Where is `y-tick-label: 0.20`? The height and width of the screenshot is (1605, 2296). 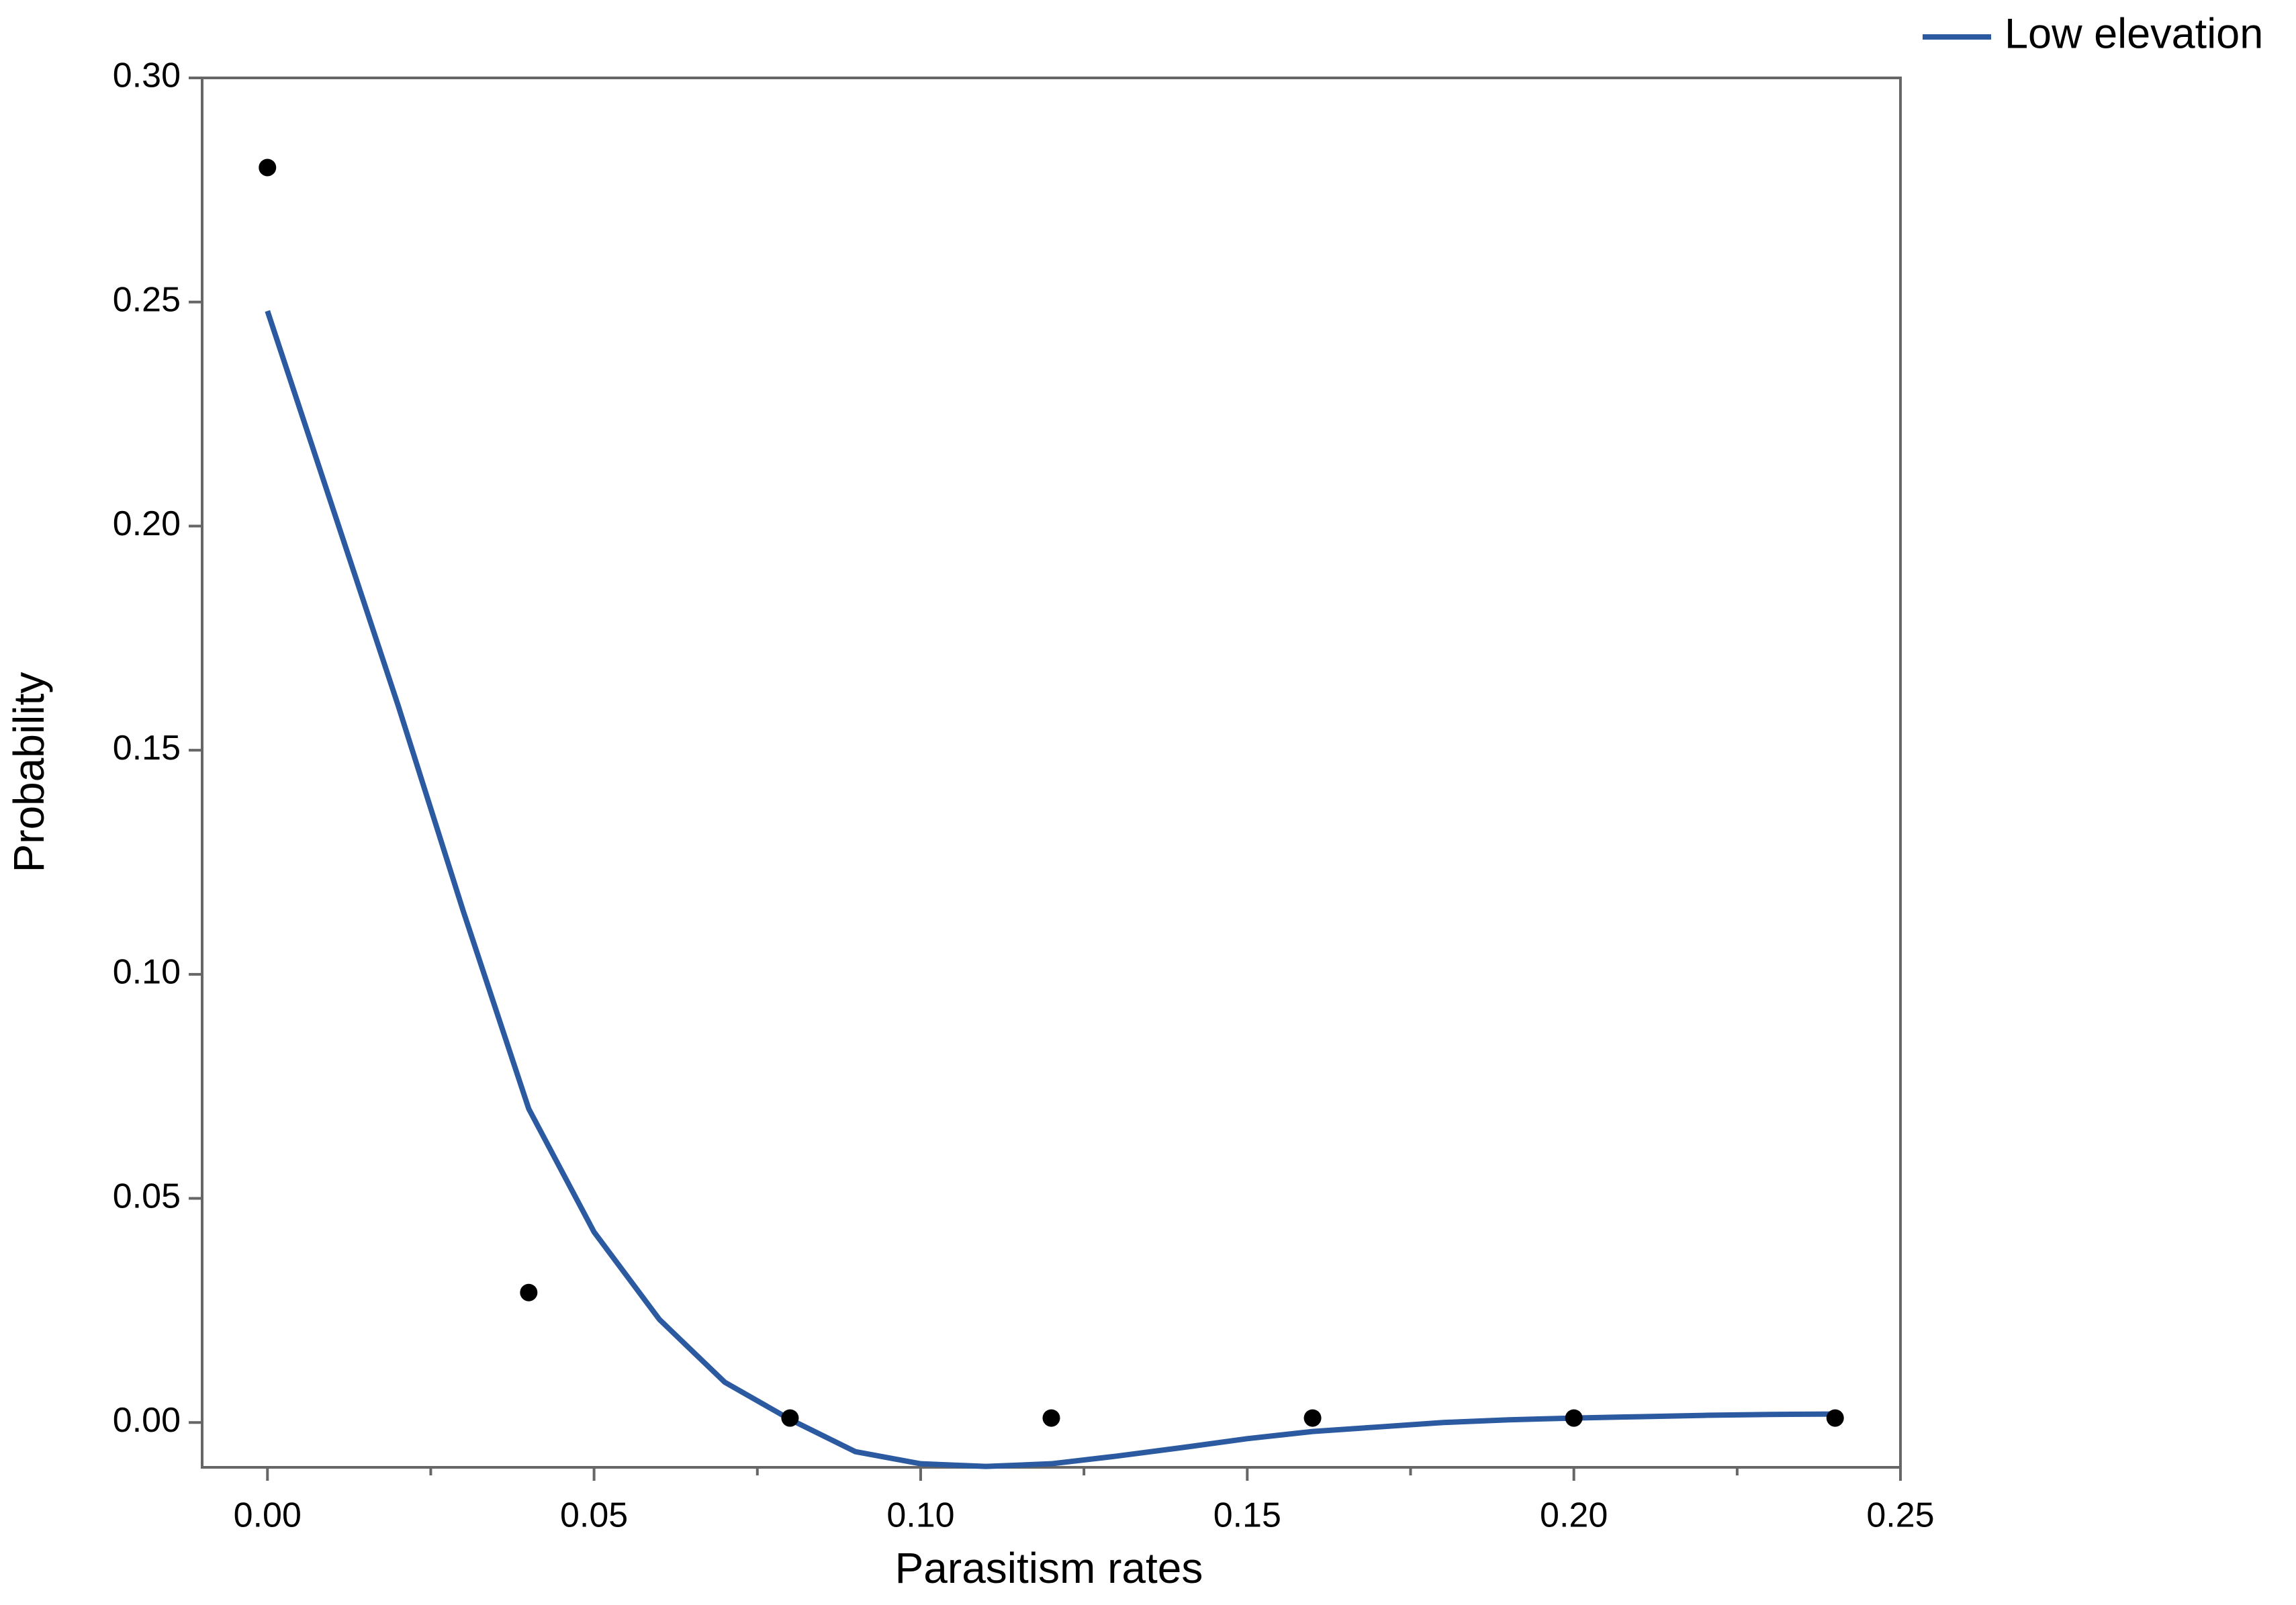
y-tick-label: 0.20 is located at coordinates (147, 523).